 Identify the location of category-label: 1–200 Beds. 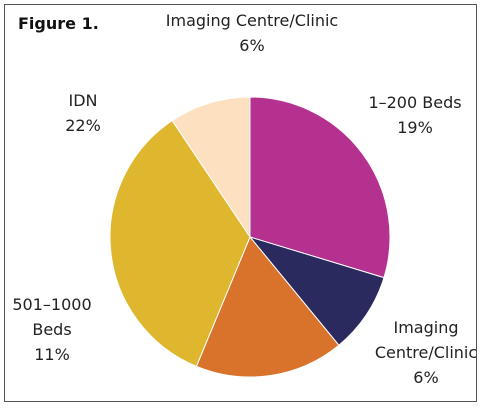
(415, 102).